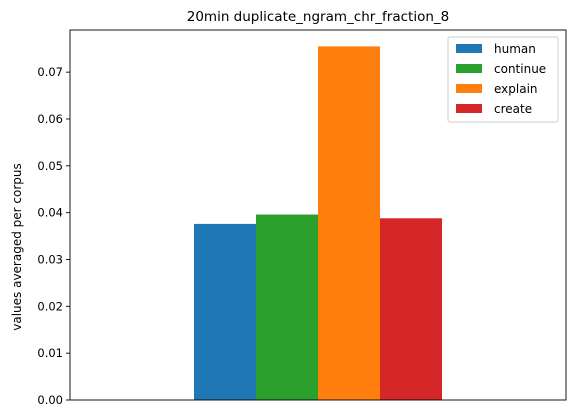  I want to click on legend: human continue explain create, so click(503, 79).